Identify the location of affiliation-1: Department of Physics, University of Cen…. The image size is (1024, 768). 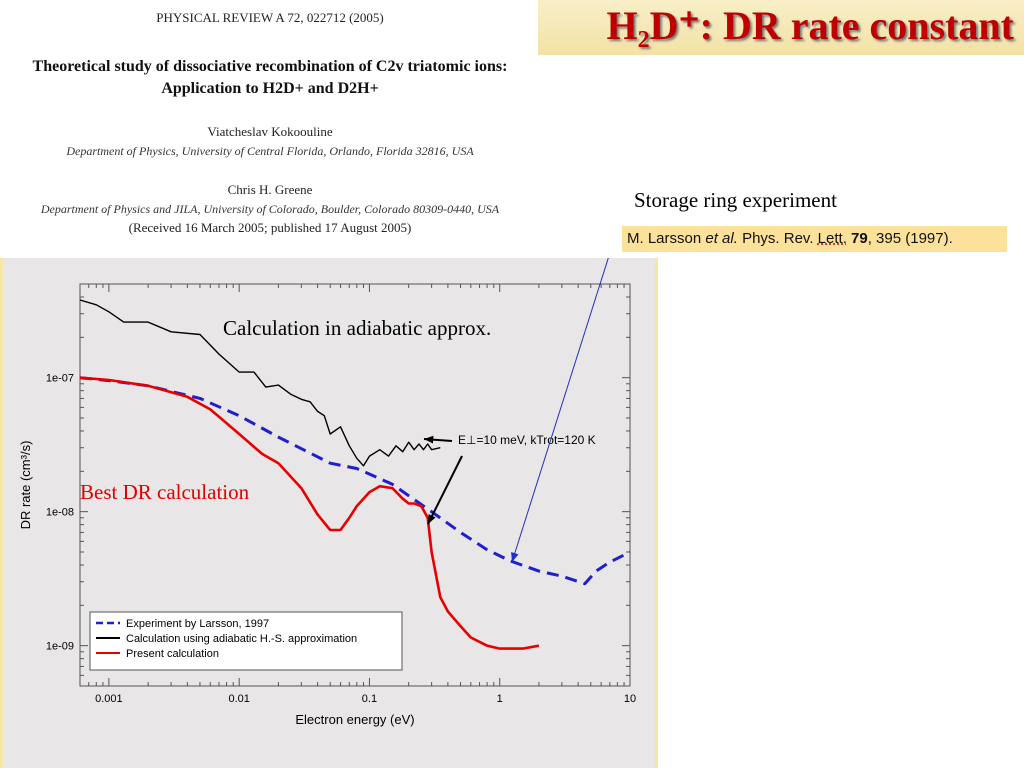
(270, 151).